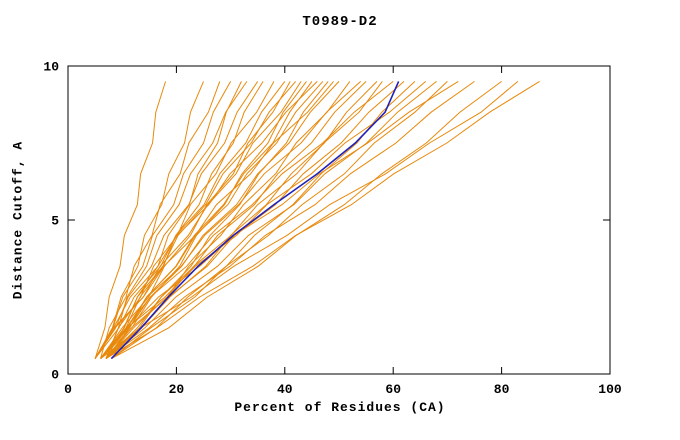 The image size is (680, 440). I want to click on y-tick-label: 5, so click(55, 221).